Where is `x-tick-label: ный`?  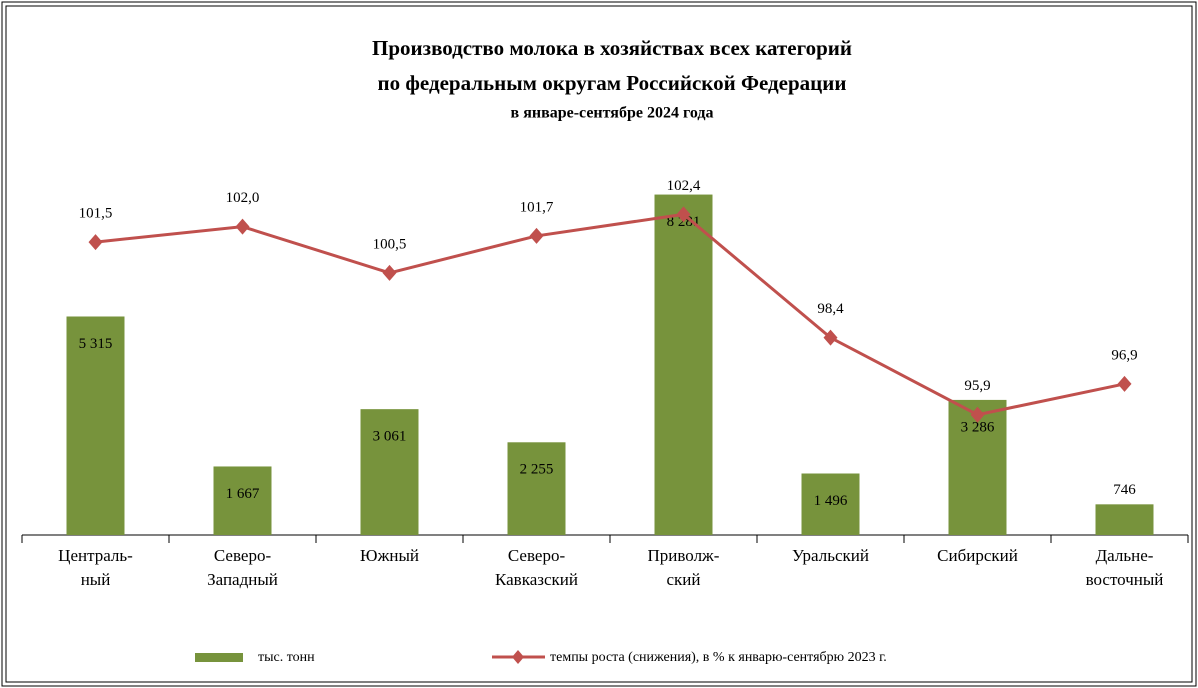
x-tick-label: ный is located at coordinates (96, 579).